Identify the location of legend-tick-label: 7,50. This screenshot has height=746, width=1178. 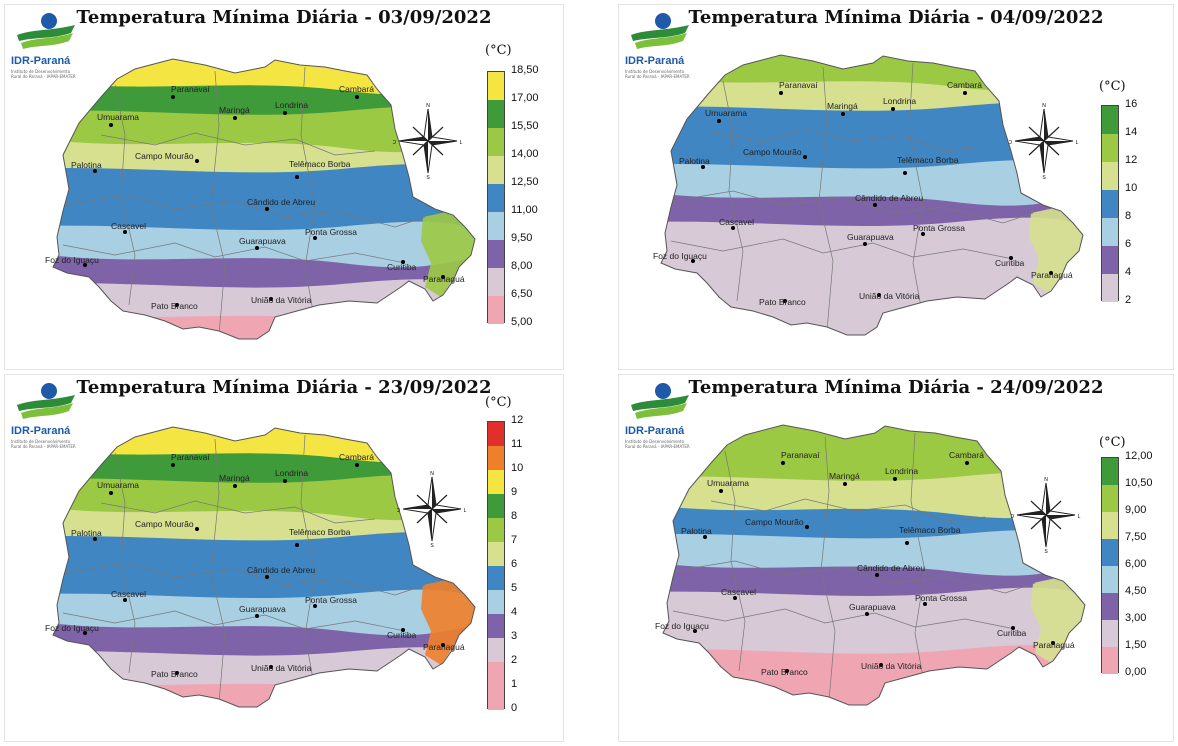
(1136, 537).